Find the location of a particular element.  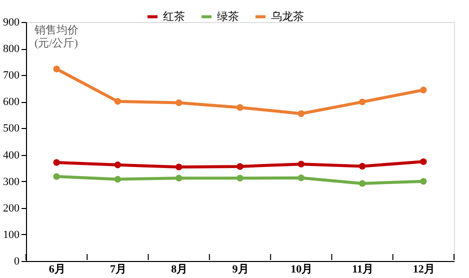

y-tick-label: 600 is located at coordinates (11, 102).